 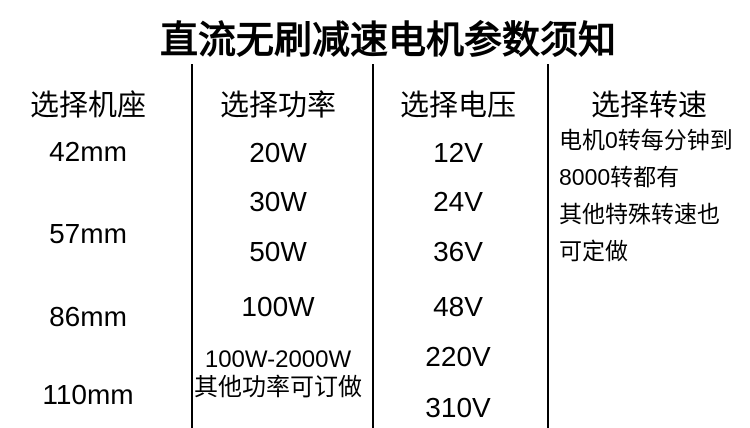 What do you see at coordinates (593, 251) in the screenshot?
I see `speed-note-line: 可定做` at bounding box center [593, 251].